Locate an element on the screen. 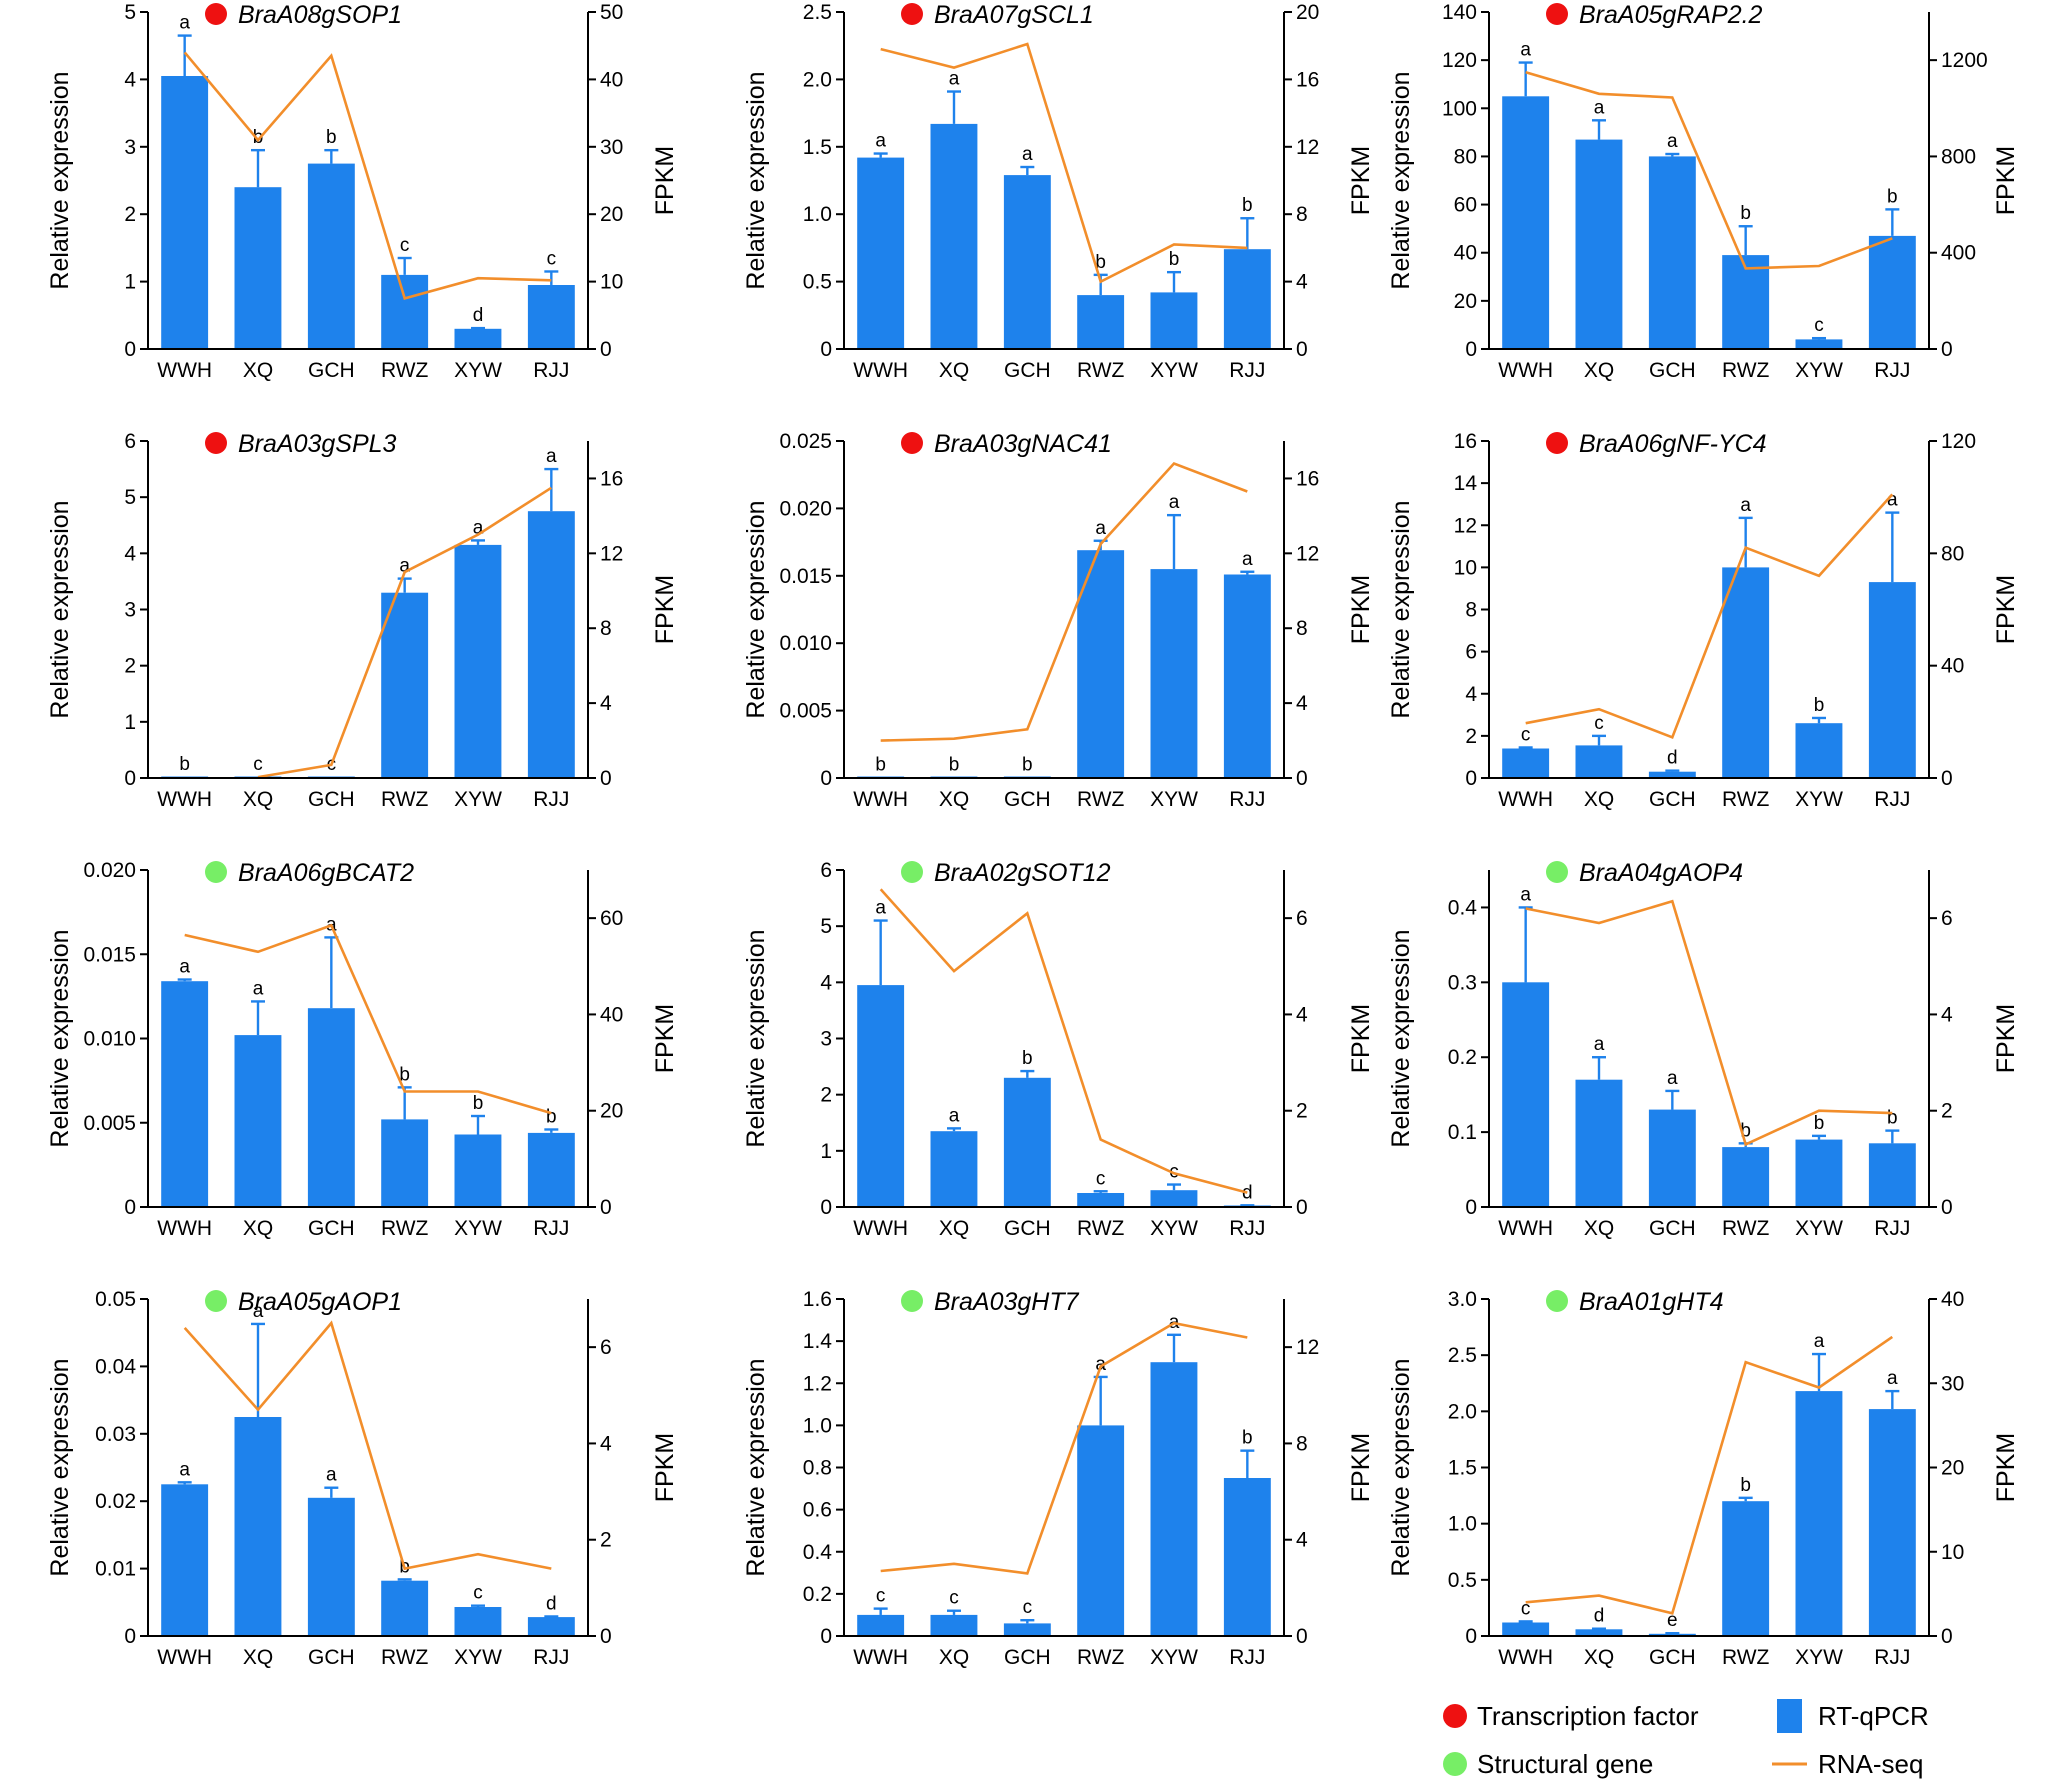  y-tick-label: 5 is located at coordinates (826, 926).